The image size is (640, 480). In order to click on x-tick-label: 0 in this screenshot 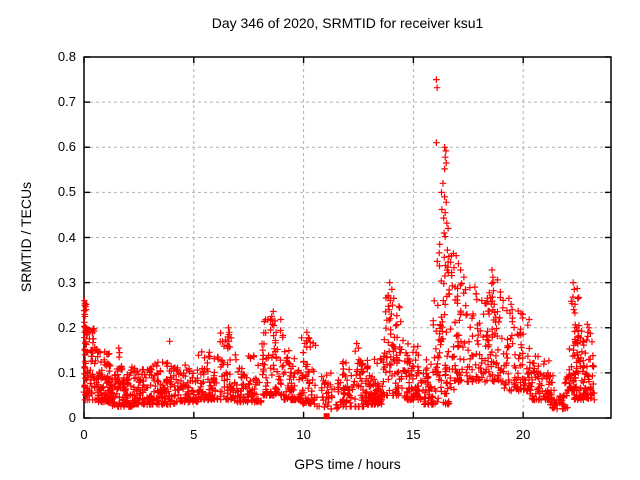, I will do `click(84, 434)`.